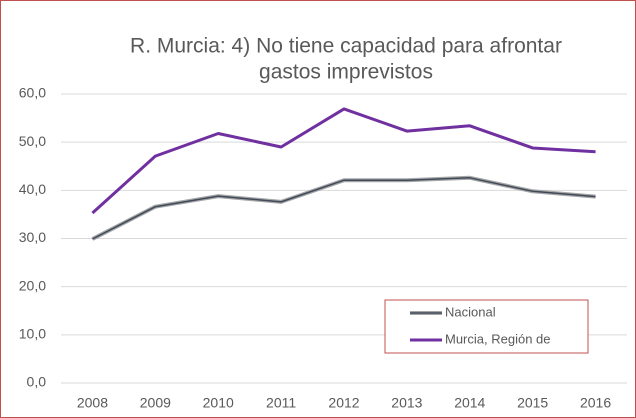  I want to click on x-tick-label: 2008, so click(92, 403).